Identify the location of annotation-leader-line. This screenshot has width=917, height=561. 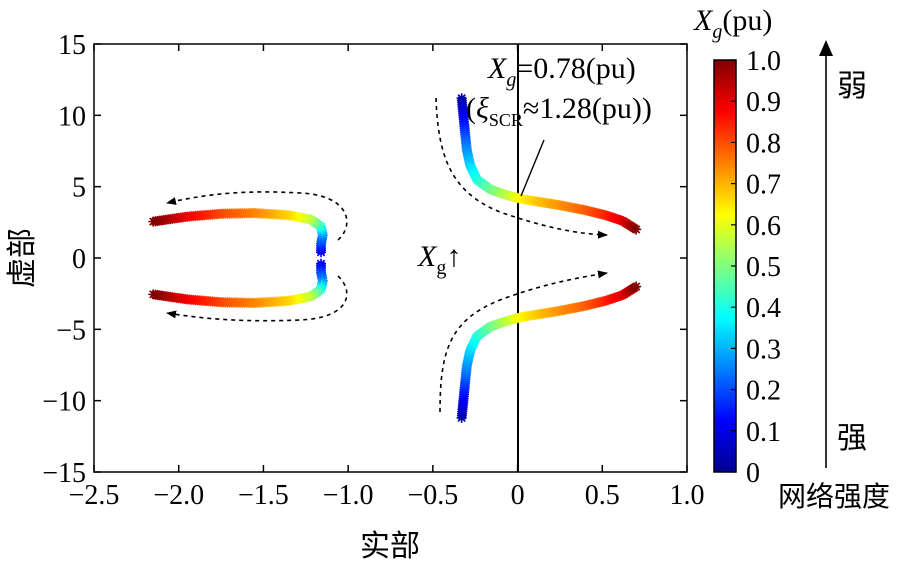
(532, 168).